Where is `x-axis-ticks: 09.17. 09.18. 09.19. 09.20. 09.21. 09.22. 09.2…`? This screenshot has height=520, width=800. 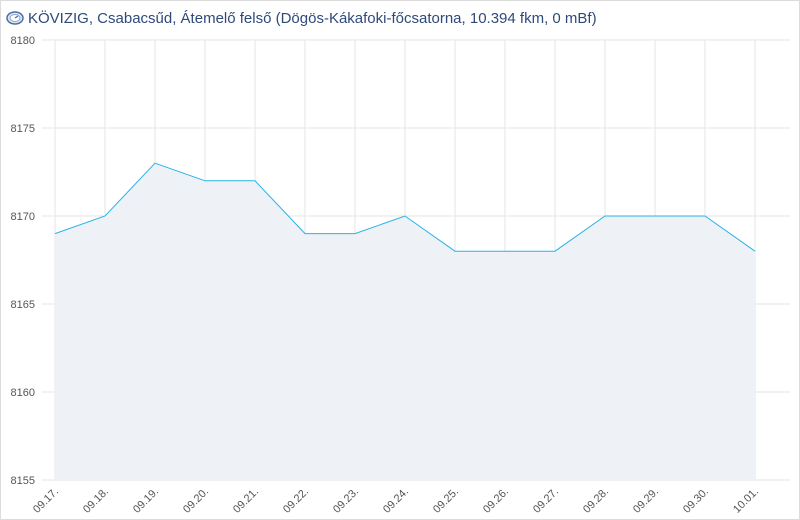
x-axis-ticks: 09.17. 09.18. 09.19. 09.20. 09.21. 09.22. 09.2… is located at coordinates (396, 501).